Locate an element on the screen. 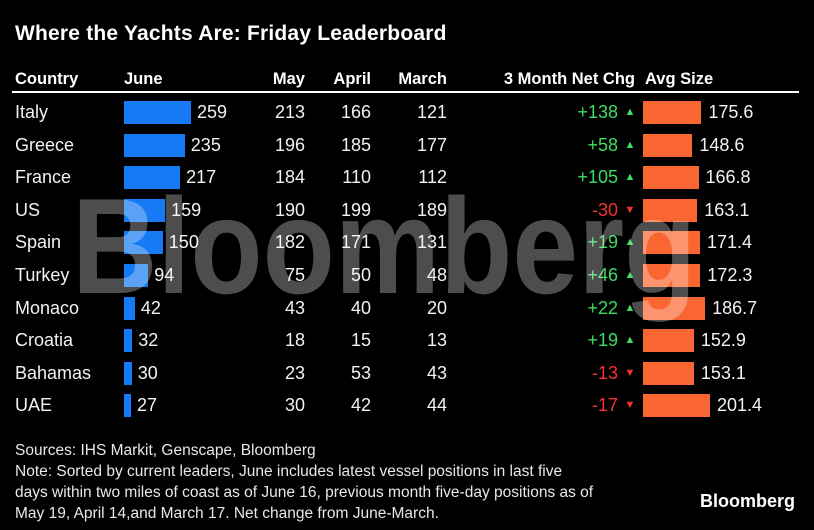 The image size is (814, 530). april-value: 110 is located at coordinates (356, 177).